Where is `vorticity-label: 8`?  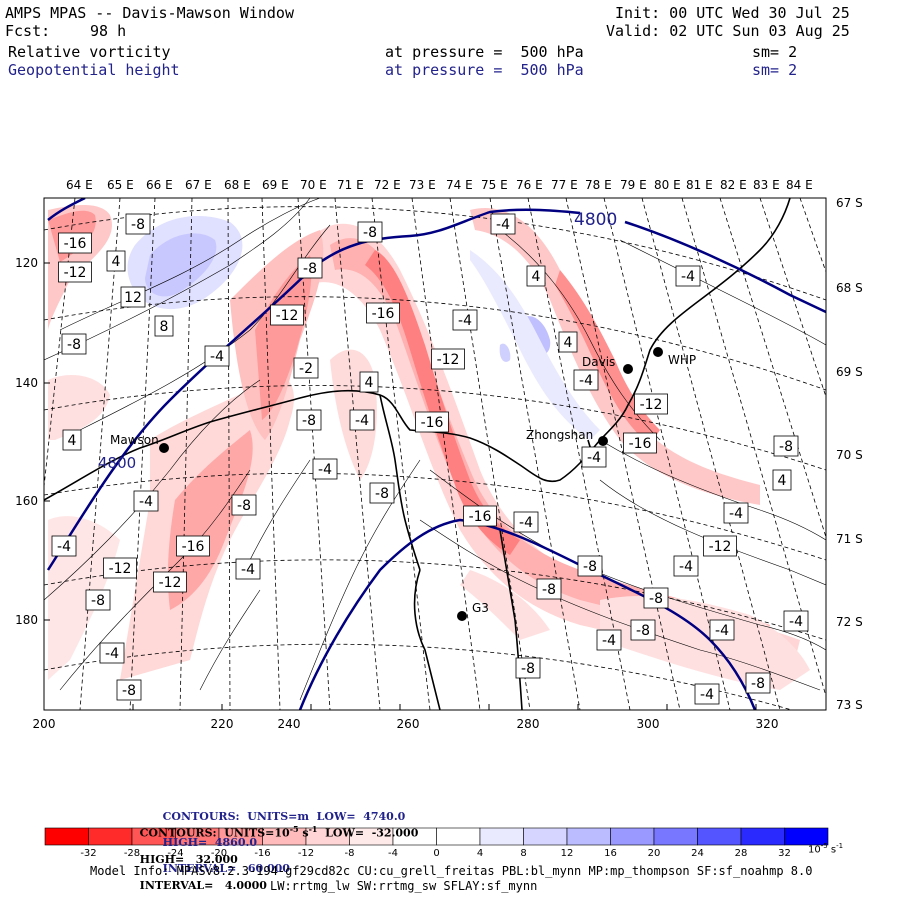 vorticity-label: 8 is located at coordinates (164, 327).